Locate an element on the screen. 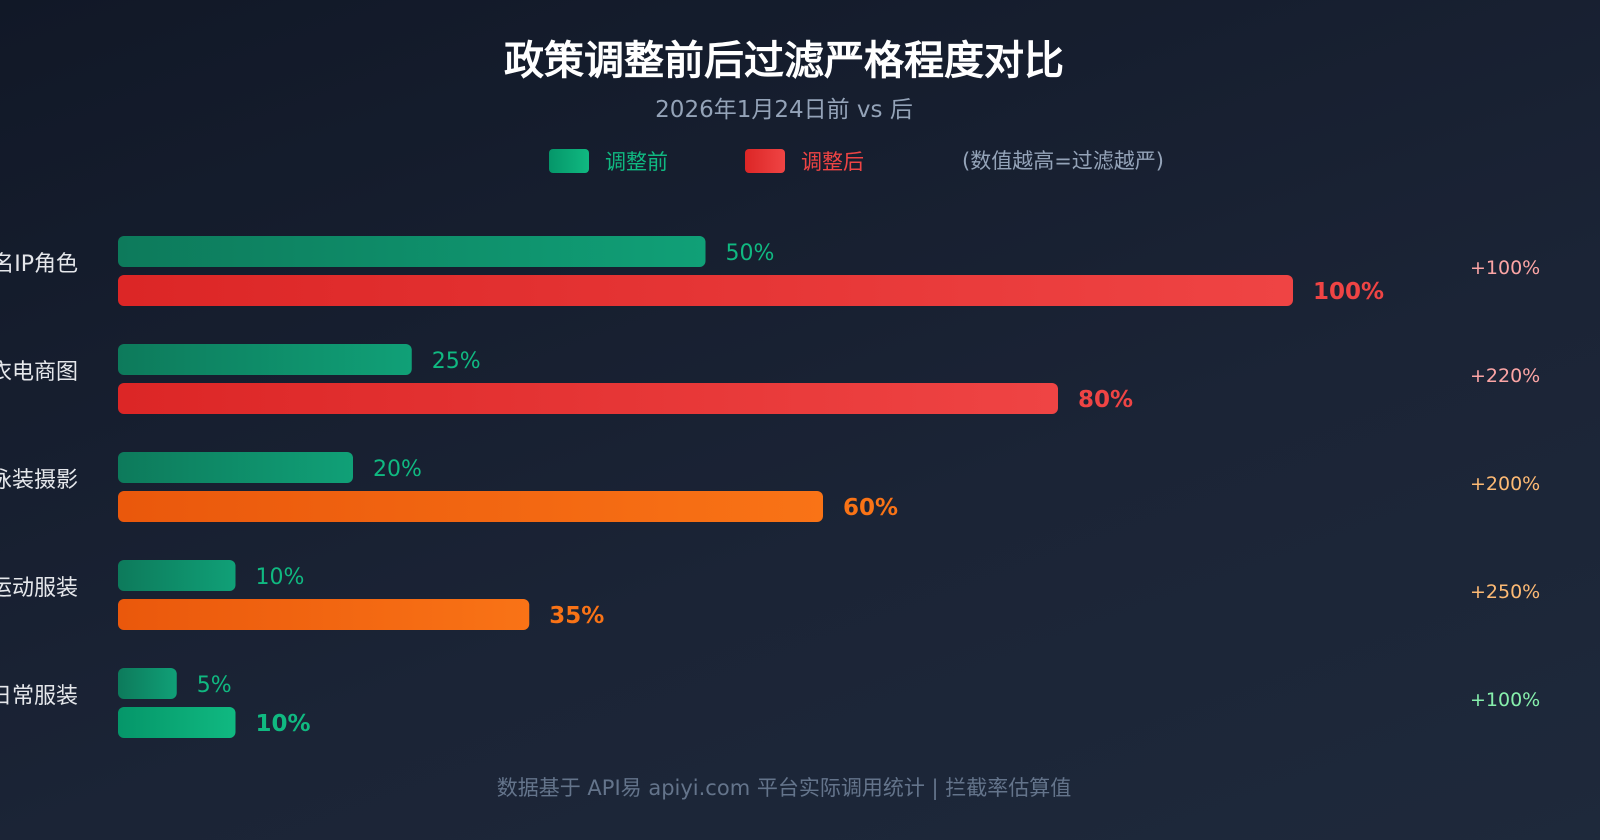  change-label: +250% is located at coordinates (1505, 592).